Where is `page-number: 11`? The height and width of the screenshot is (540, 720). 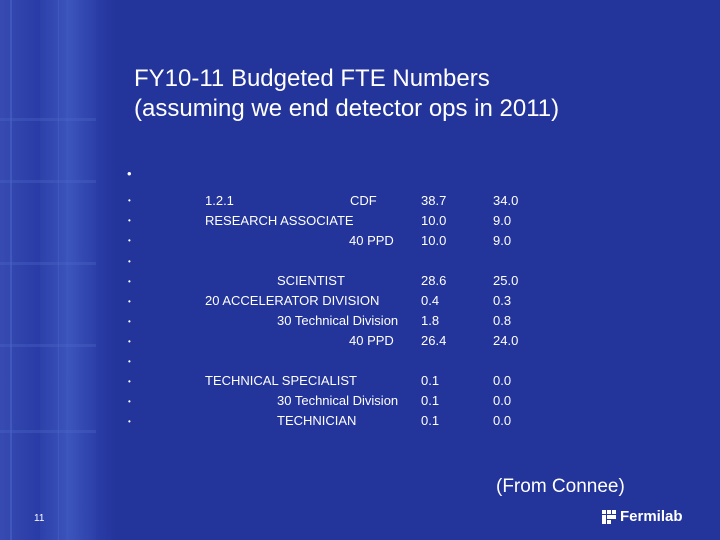
page-number: 11 is located at coordinates (39, 518).